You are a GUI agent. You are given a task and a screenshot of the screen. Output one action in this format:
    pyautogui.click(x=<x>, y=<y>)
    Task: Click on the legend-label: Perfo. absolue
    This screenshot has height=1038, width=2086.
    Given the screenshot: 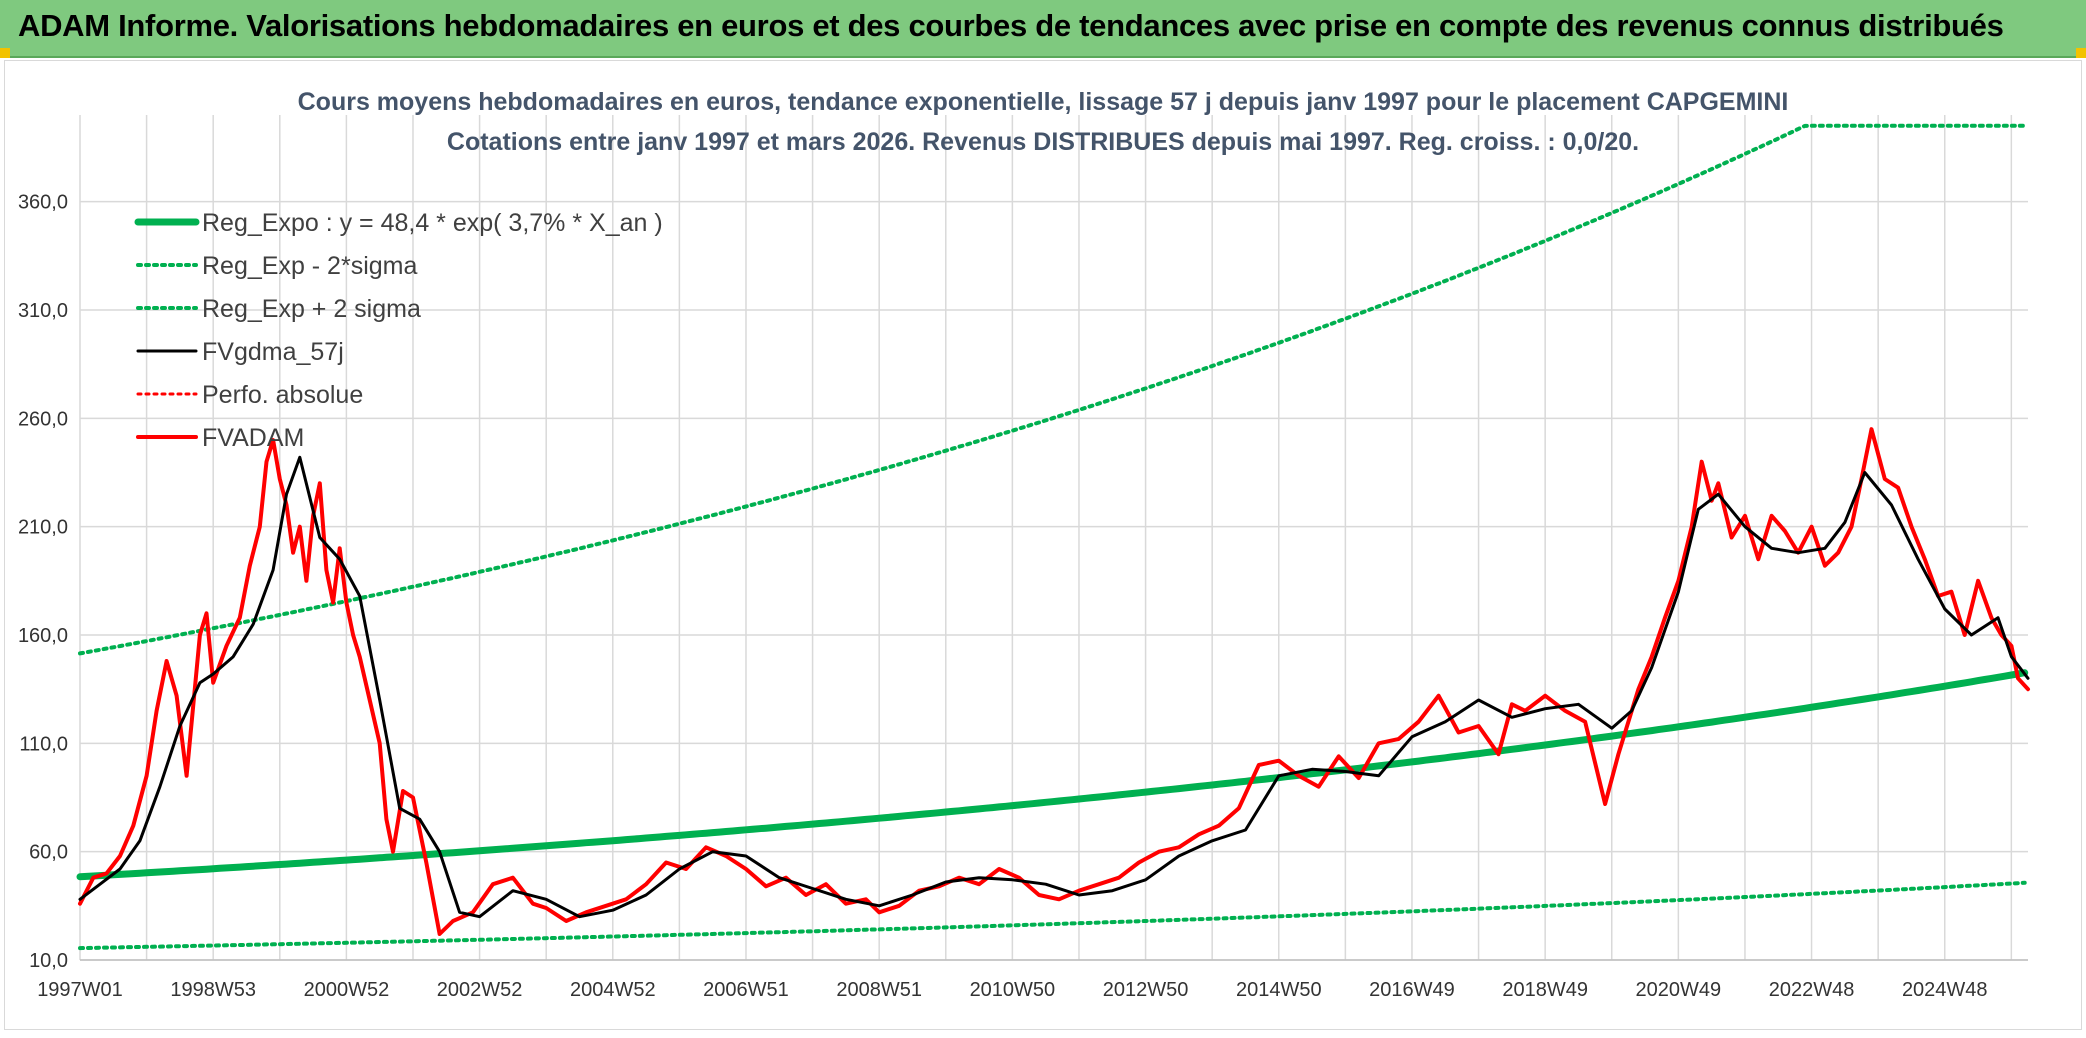 What is the action you would take?
    pyautogui.click(x=282, y=395)
    